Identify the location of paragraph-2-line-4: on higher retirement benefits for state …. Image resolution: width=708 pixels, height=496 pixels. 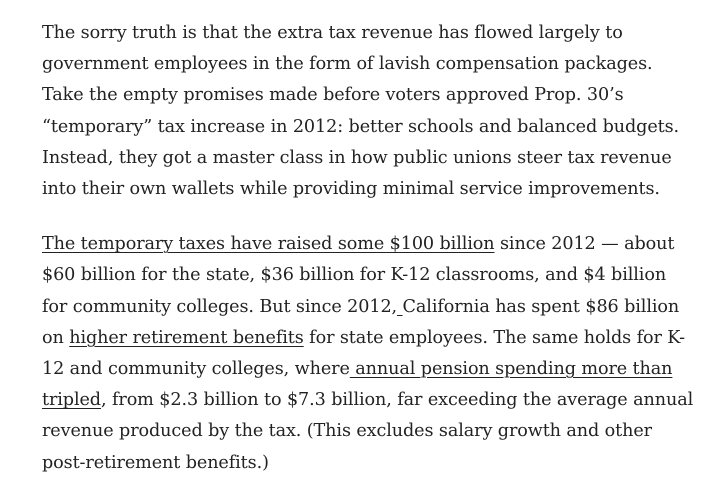
(367, 338).